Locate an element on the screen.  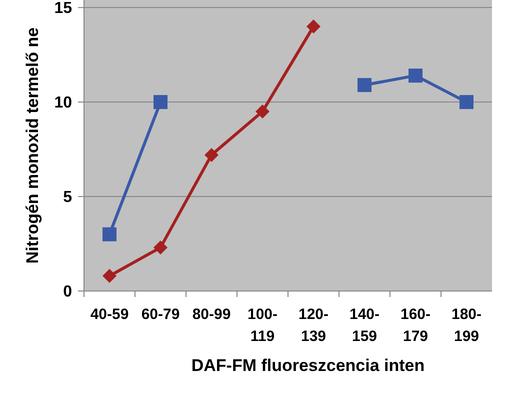
x-tick-label: 100-119 is located at coordinates (262, 325).